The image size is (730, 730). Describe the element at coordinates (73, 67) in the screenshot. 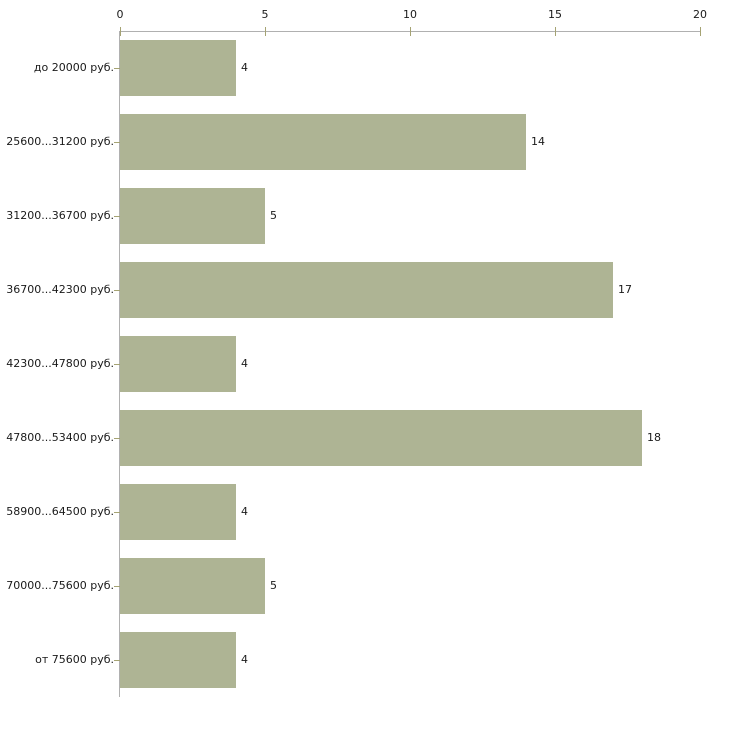

I see `category-label: до 20000 руб.` at that location.